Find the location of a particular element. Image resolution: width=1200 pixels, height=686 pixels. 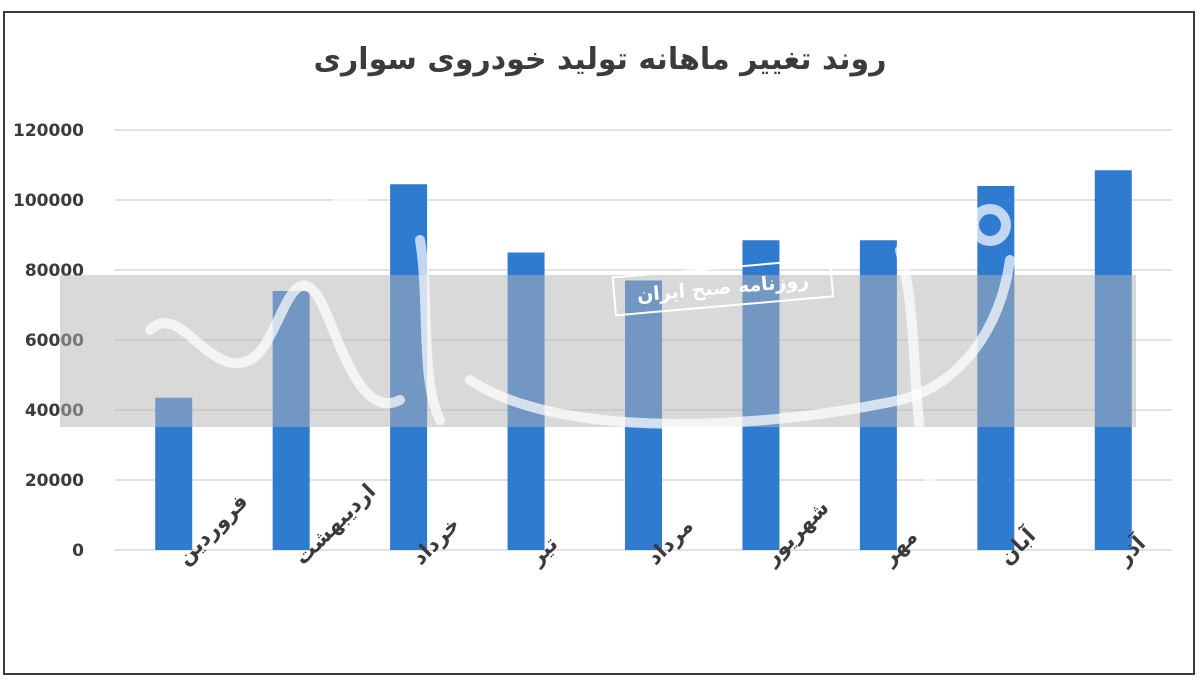

watermark-label-box is located at coordinates (723, 287).